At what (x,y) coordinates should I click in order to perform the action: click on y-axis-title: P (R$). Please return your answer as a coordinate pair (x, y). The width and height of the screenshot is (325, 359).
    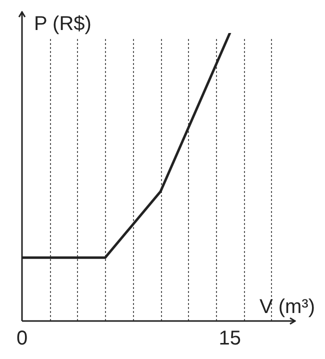
    Looking at the image, I should click on (63, 24).